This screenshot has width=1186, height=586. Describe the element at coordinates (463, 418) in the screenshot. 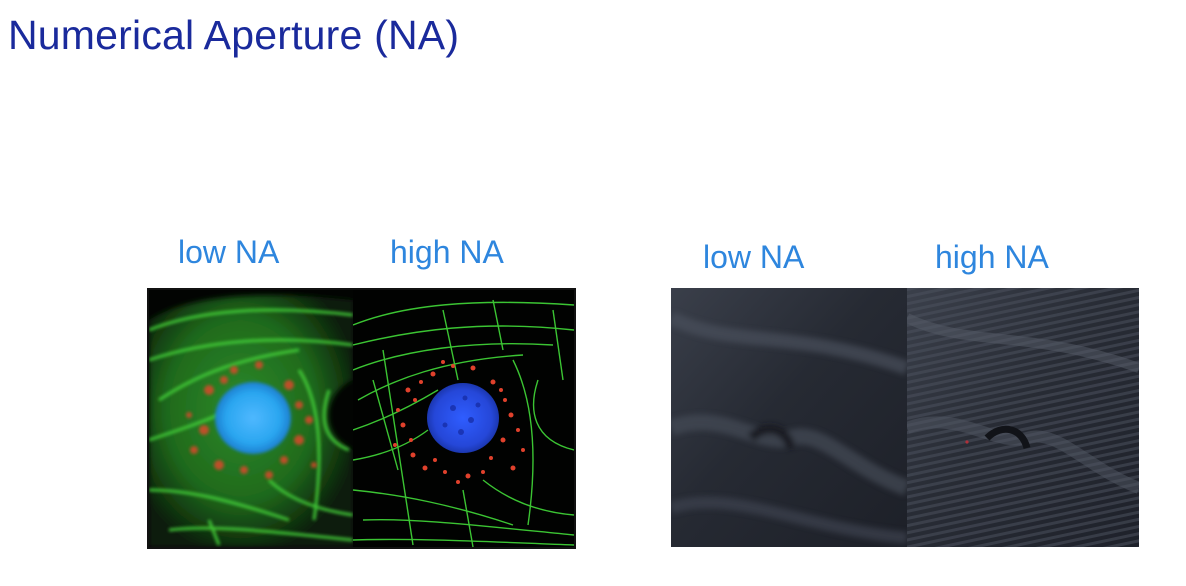

I see `cell-image-high-na` at that location.